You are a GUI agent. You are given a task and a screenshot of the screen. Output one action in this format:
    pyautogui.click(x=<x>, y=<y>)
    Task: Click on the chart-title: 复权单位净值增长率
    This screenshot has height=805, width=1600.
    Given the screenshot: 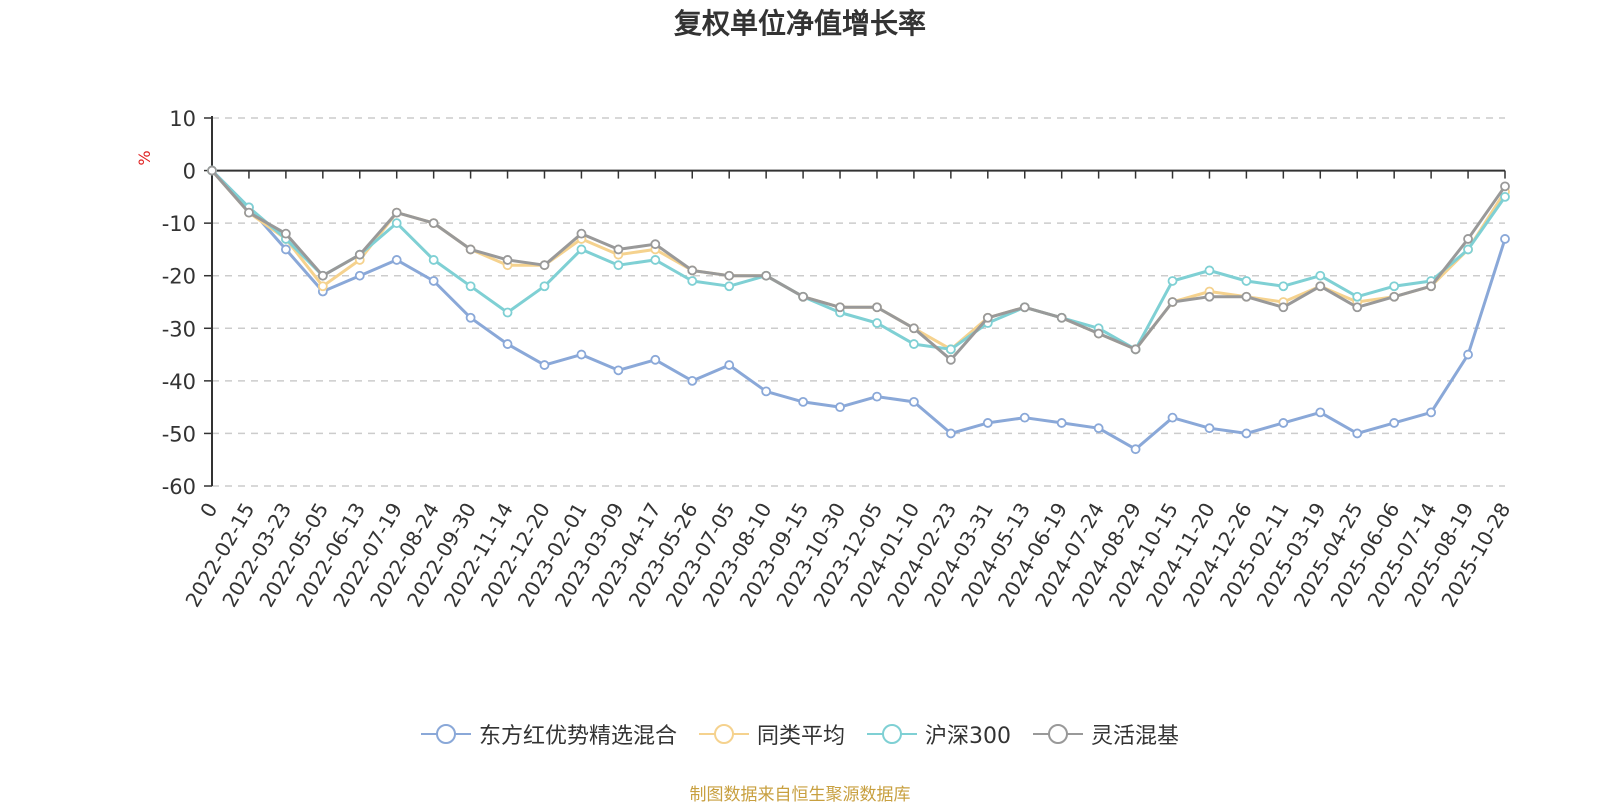 What is the action you would take?
    pyautogui.click(x=799, y=23)
    